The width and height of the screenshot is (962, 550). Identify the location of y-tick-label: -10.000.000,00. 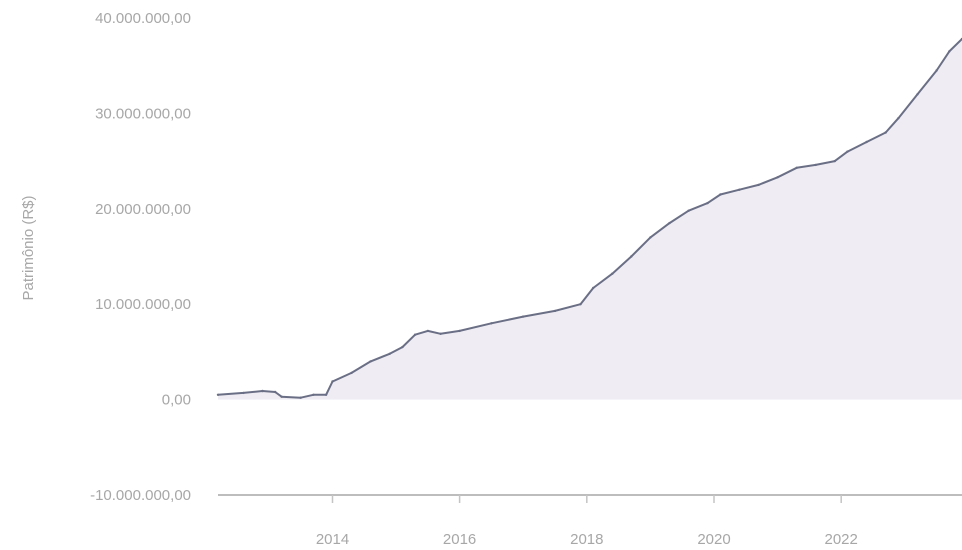
(140, 495).